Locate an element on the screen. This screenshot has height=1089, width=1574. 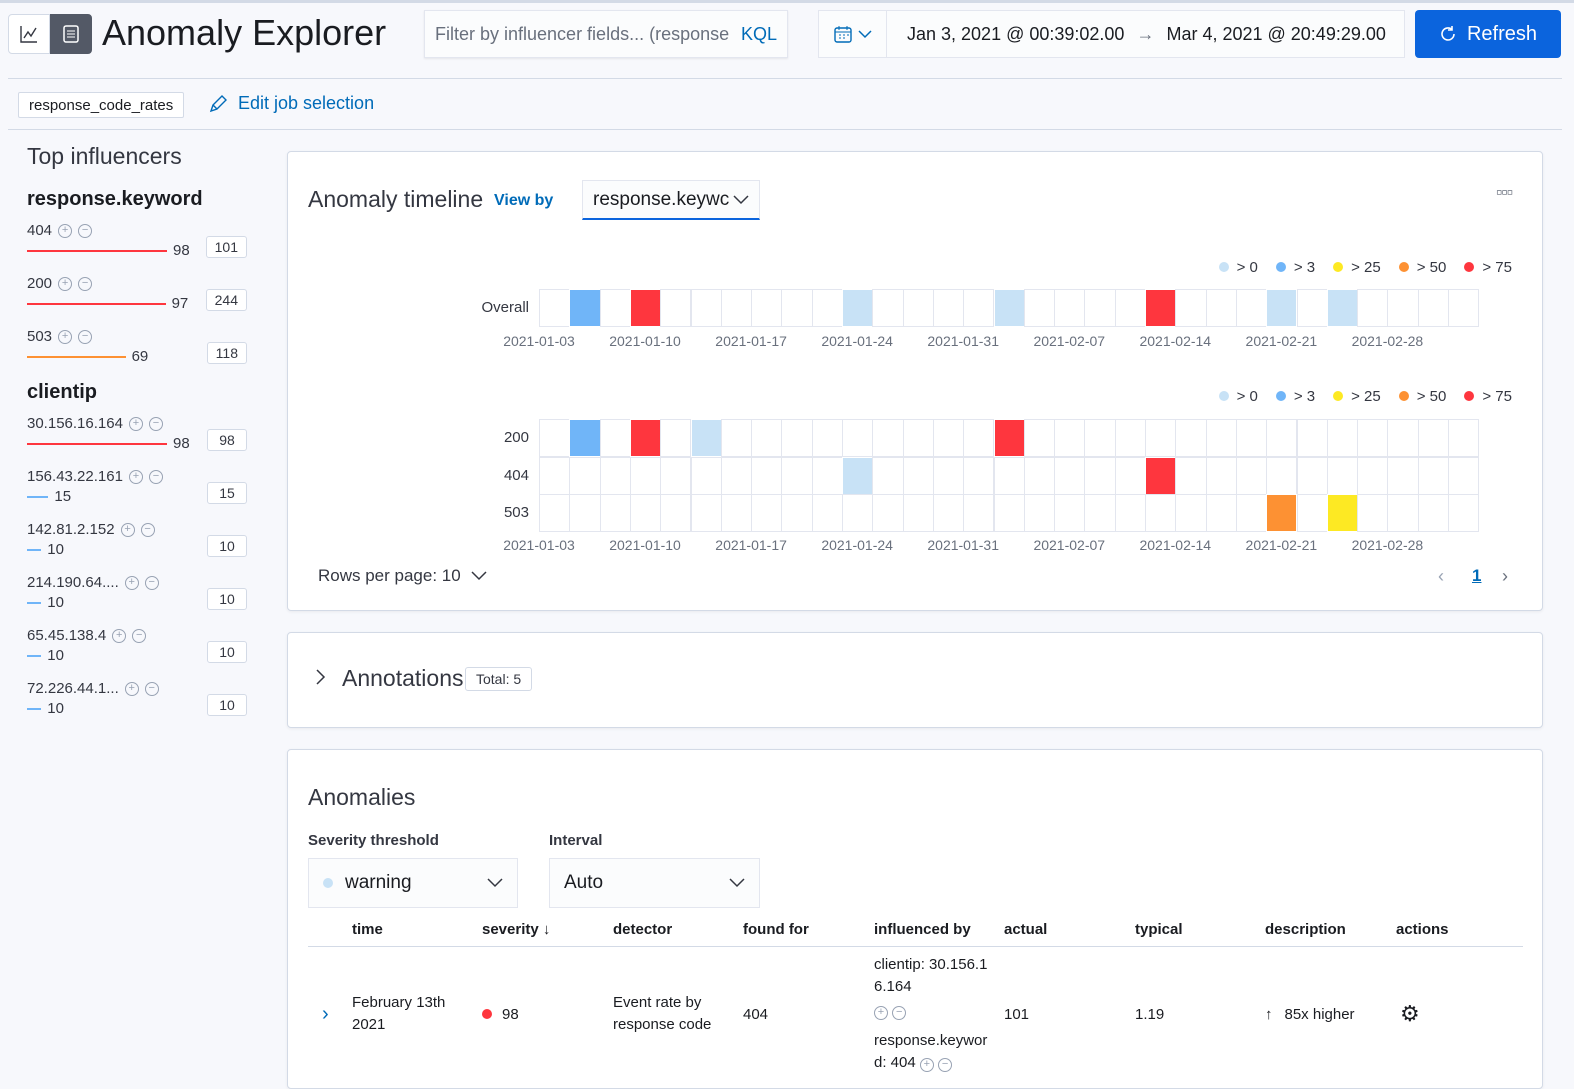
influencer-value: 503 is located at coordinates (40, 336).